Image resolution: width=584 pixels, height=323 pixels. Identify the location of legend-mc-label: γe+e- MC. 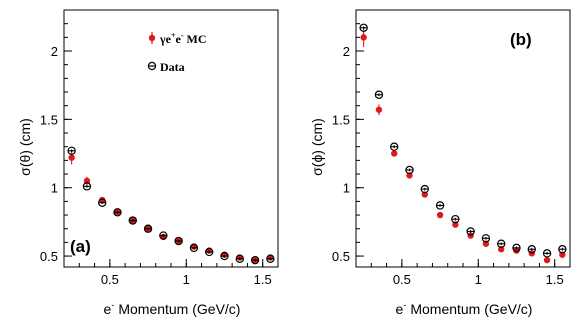
(183, 38).